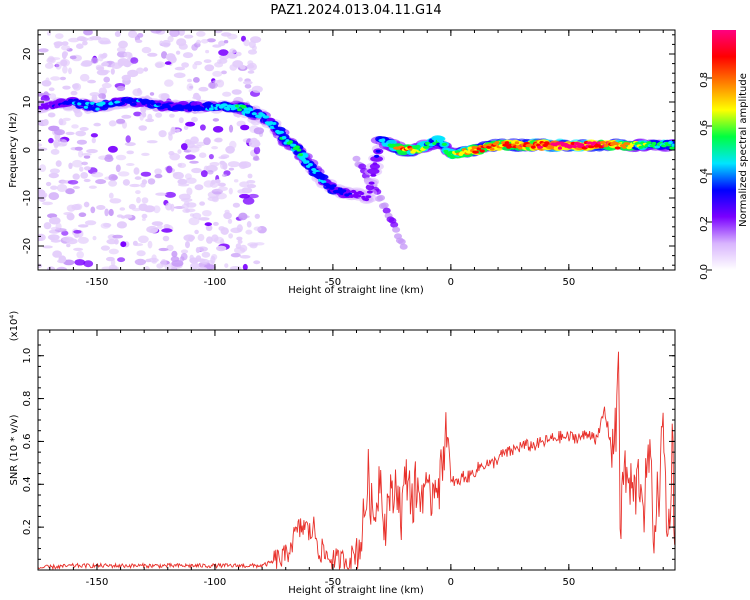  What do you see at coordinates (27, 150) in the screenshot?
I see `y-tick-label: 0` at bounding box center [27, 150].